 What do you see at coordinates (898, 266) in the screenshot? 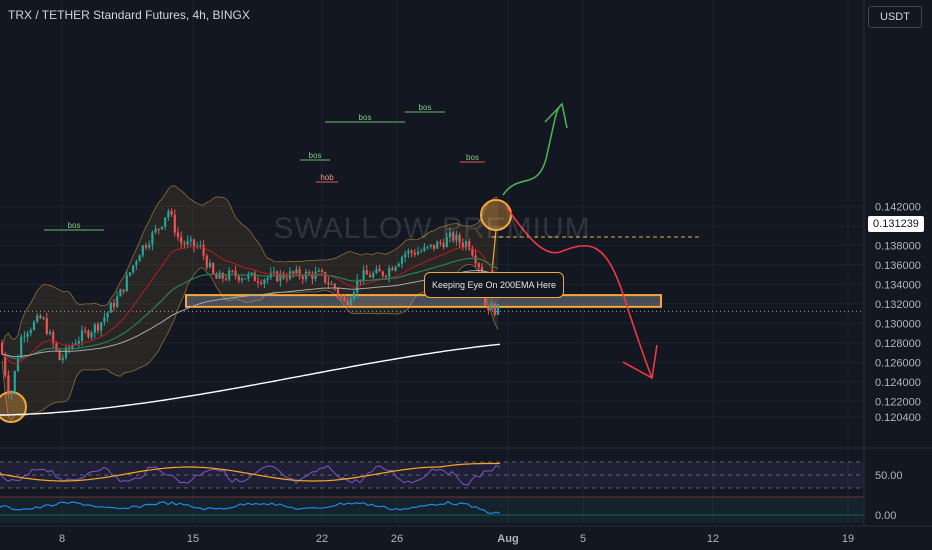
I see `price-tick-label: 0.136000` at bounding box center [898, 266].